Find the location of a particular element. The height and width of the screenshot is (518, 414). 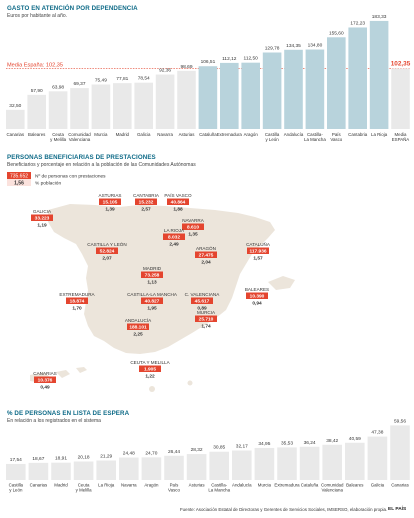

region-persons-value: 8.610 is located at coordinates (193, 228).